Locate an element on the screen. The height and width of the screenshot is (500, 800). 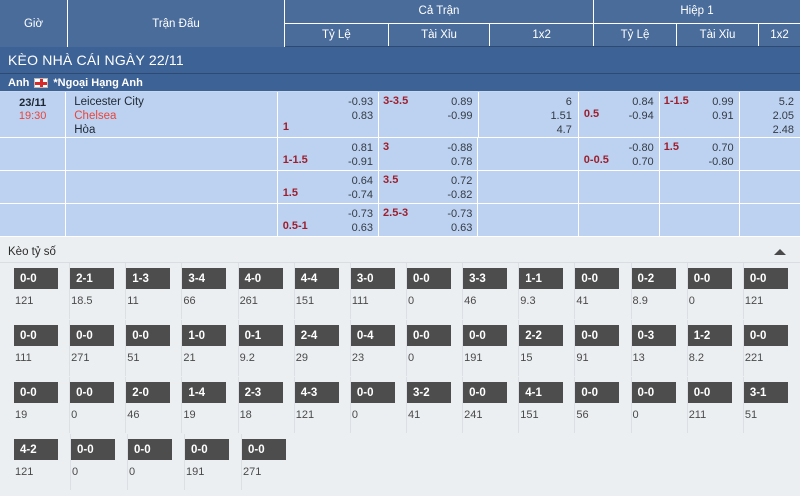
score-item: 2-3 18 is located at coordinates (266, 405).